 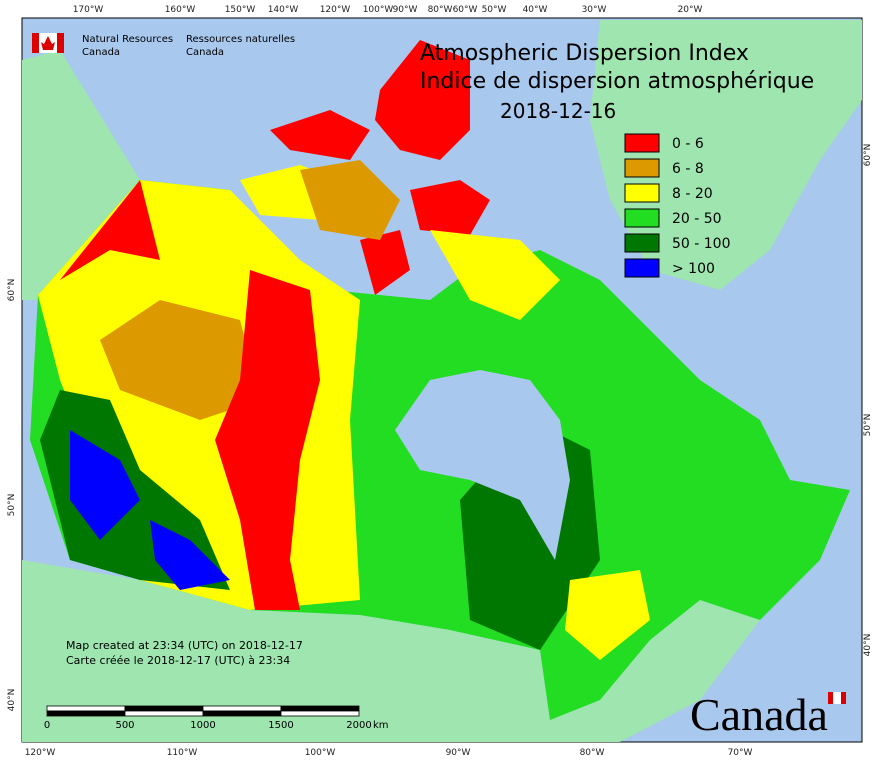 I want to click on graticule-label: 140°W, so click(x=283, y=10).